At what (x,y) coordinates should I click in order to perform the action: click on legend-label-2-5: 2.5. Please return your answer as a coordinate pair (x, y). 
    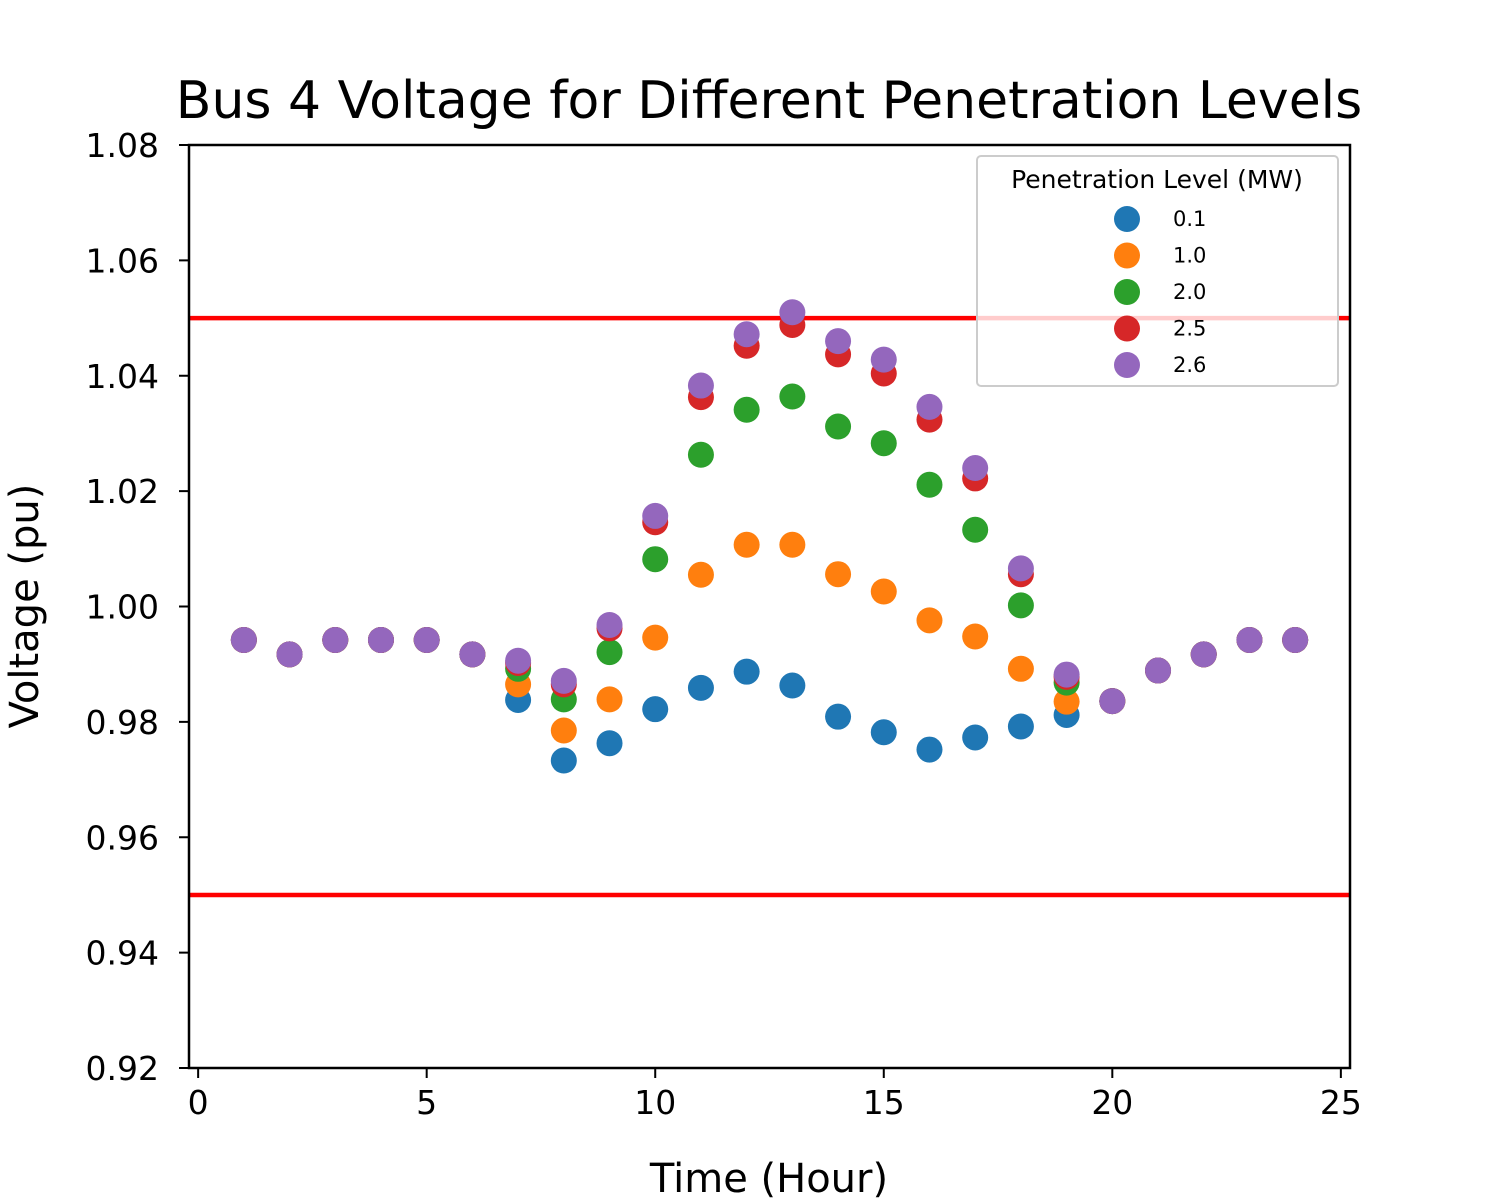
    Looking at the image, I should click on (1189, 329).